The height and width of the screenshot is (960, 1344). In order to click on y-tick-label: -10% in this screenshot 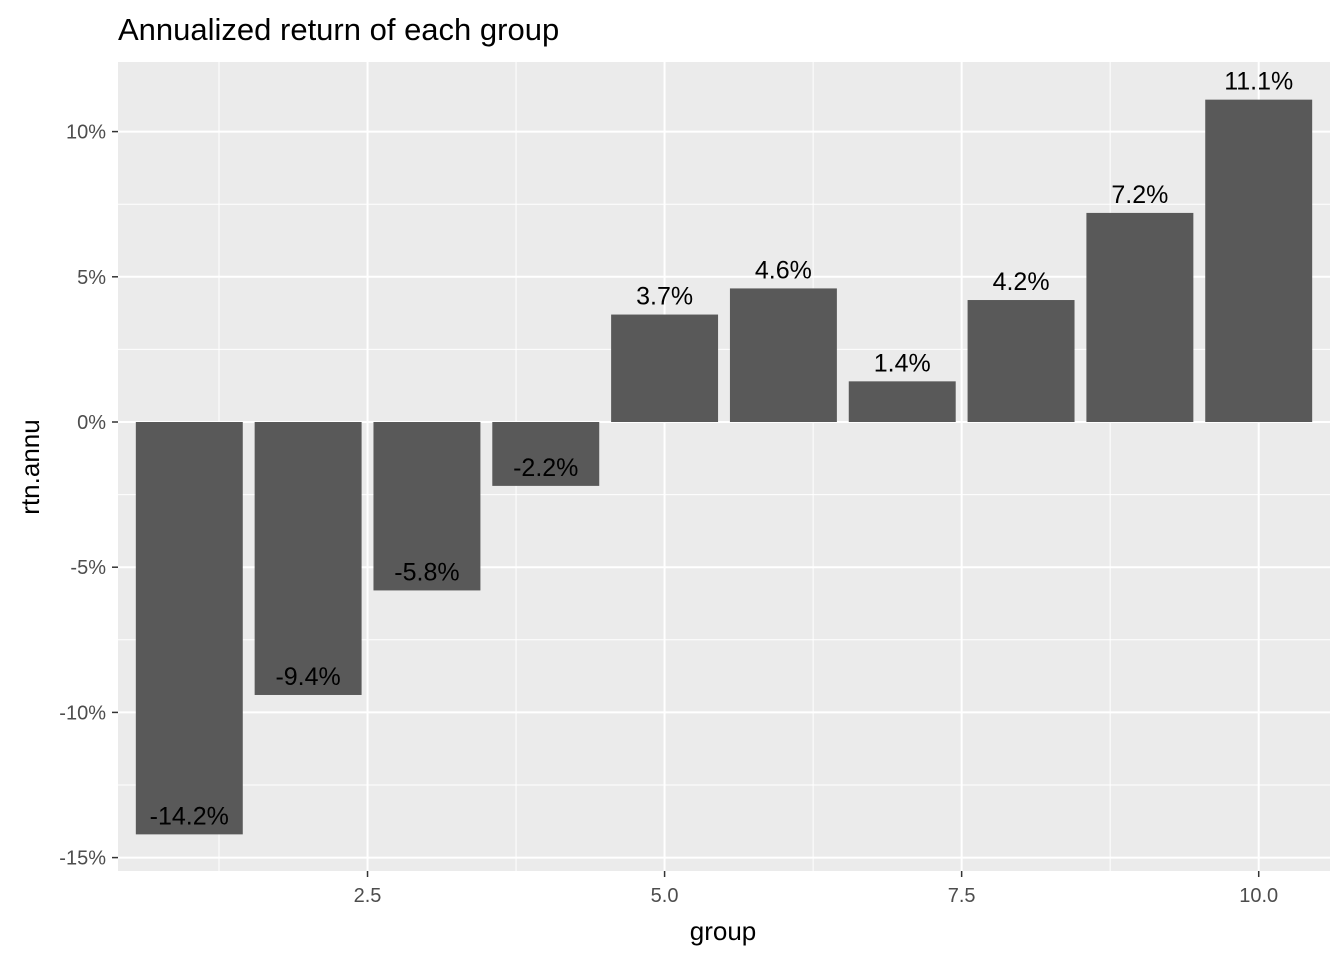, I will do `click(82, 713)`.